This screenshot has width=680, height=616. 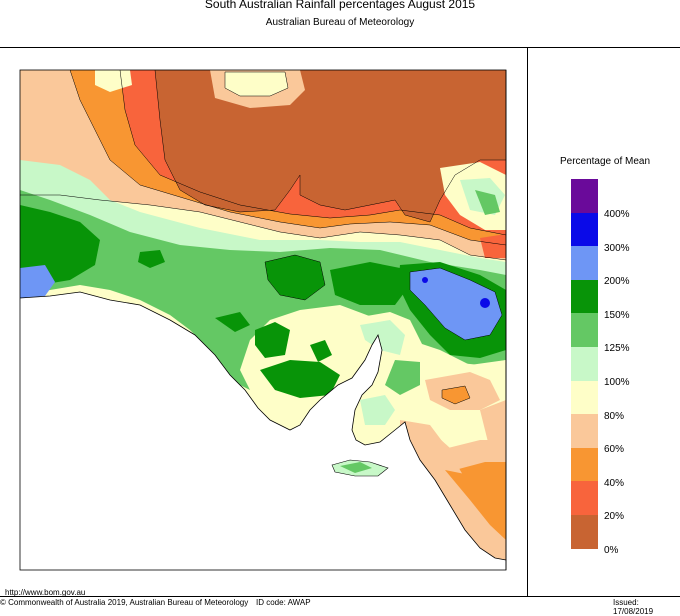 What do you see at coordinates (340, 47) in the screenshot?
I see `frame-top-line` at bounding box center [340, 47].